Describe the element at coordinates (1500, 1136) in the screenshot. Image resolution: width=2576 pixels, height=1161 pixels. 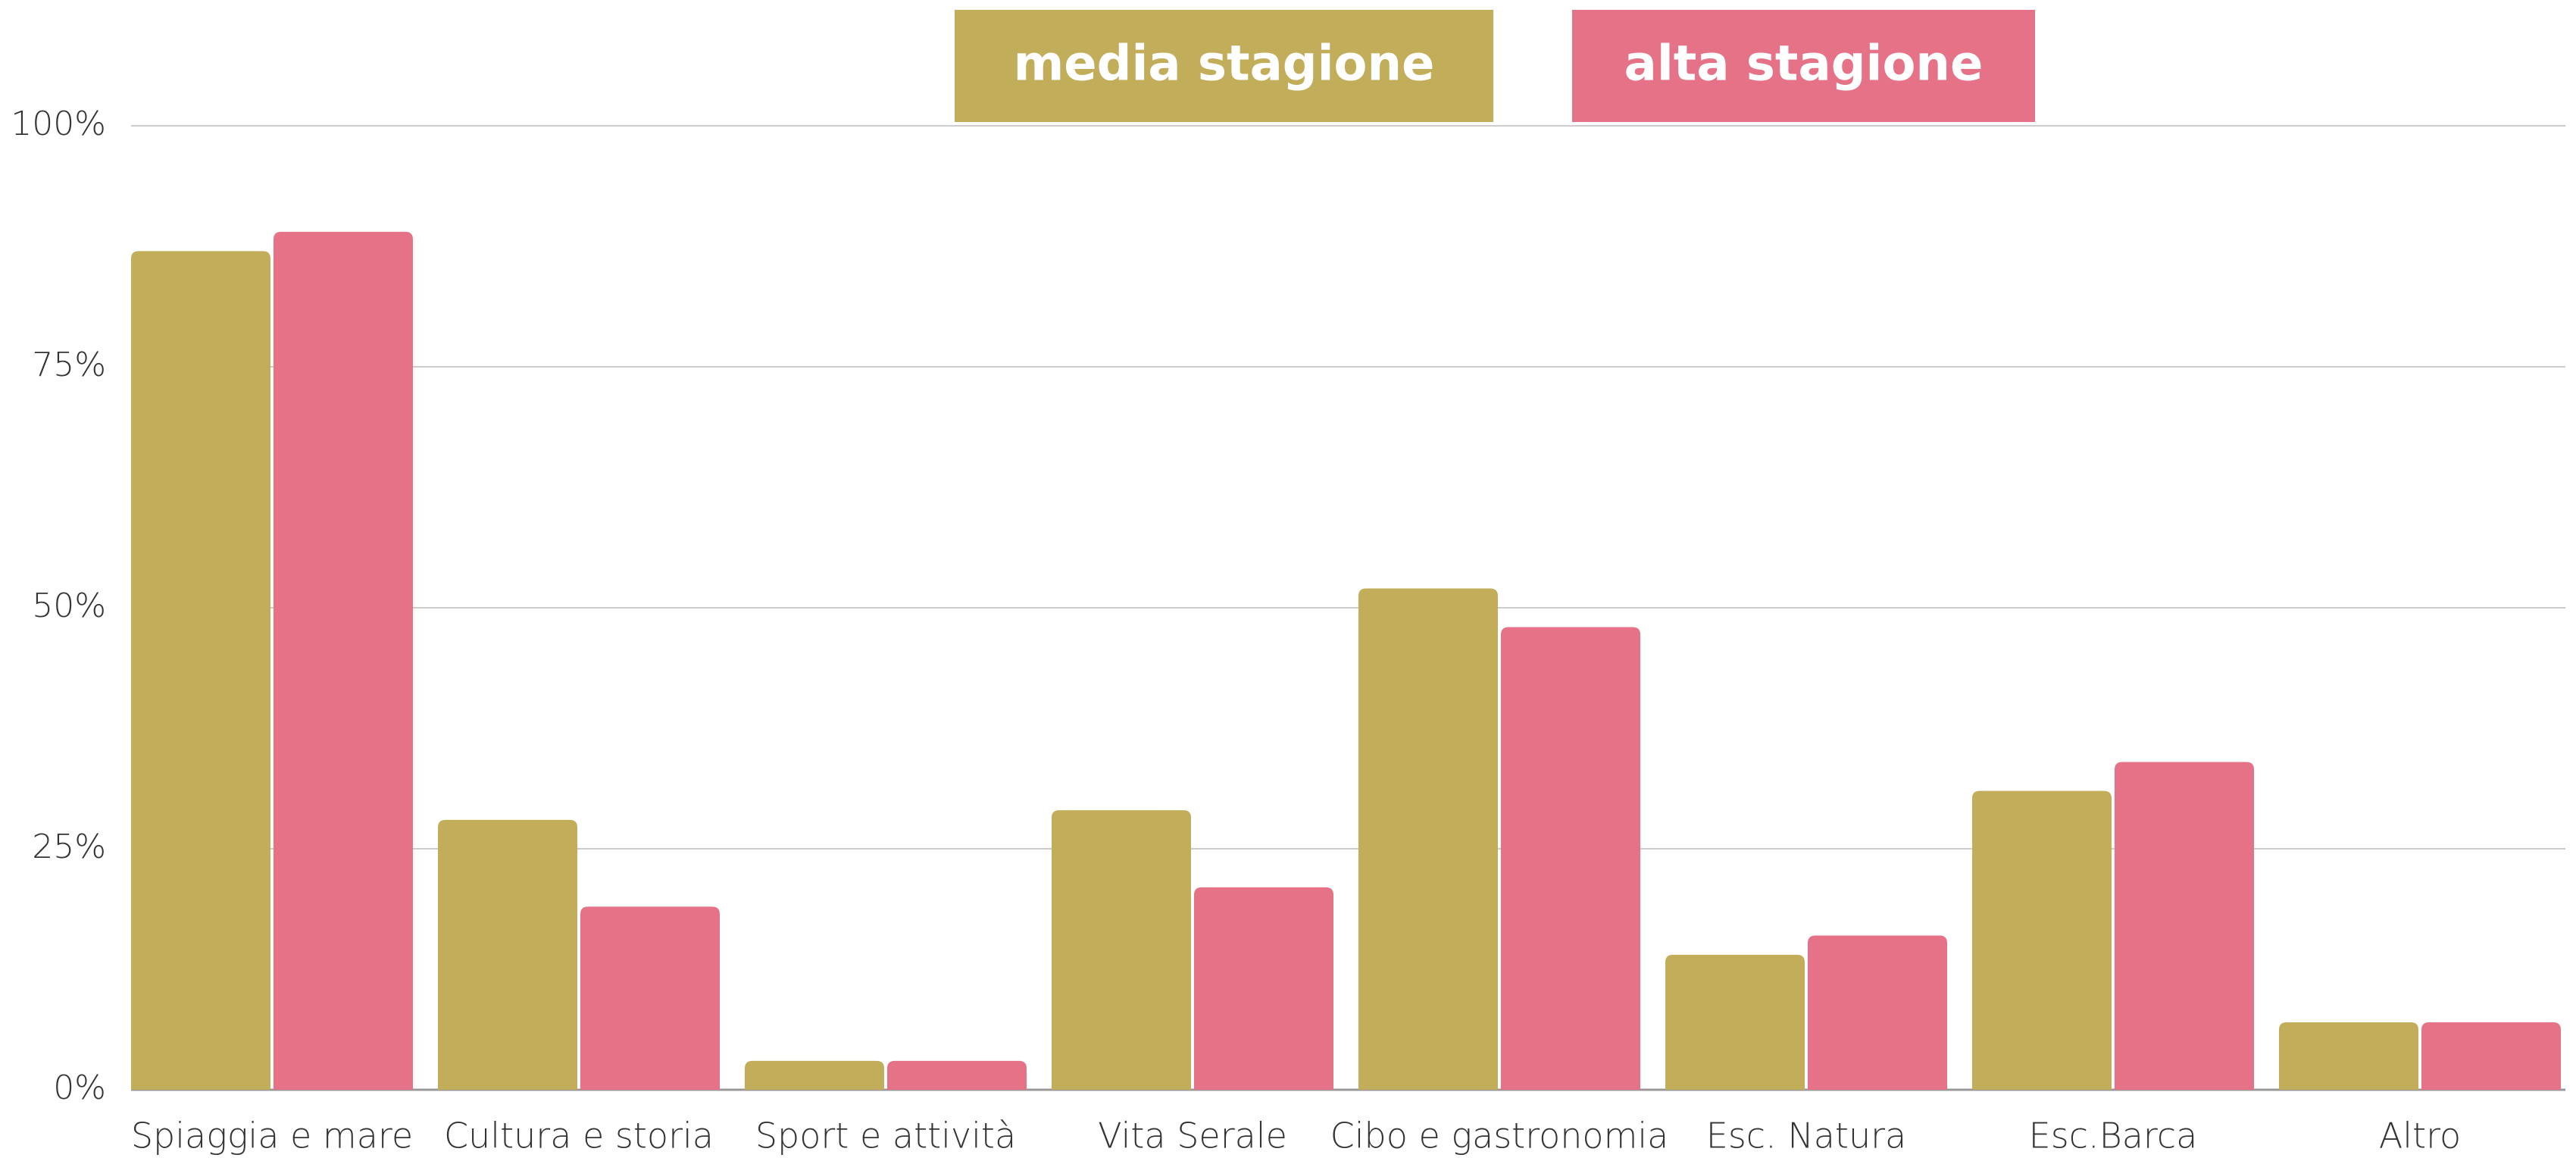
I see `x-tick-label: Cibo e gastronomia` at that location.